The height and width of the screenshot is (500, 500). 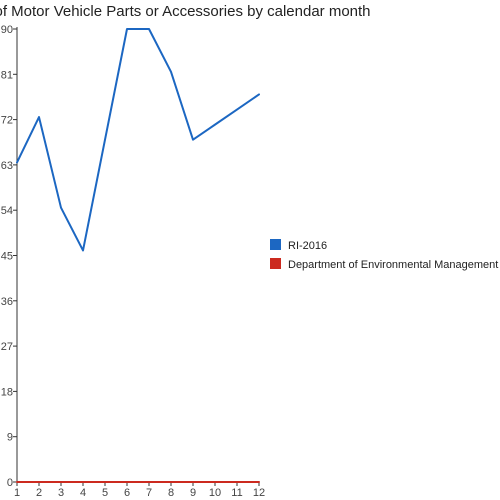 I want to click on x-tick-label: 8, so click(x=171, y=493).